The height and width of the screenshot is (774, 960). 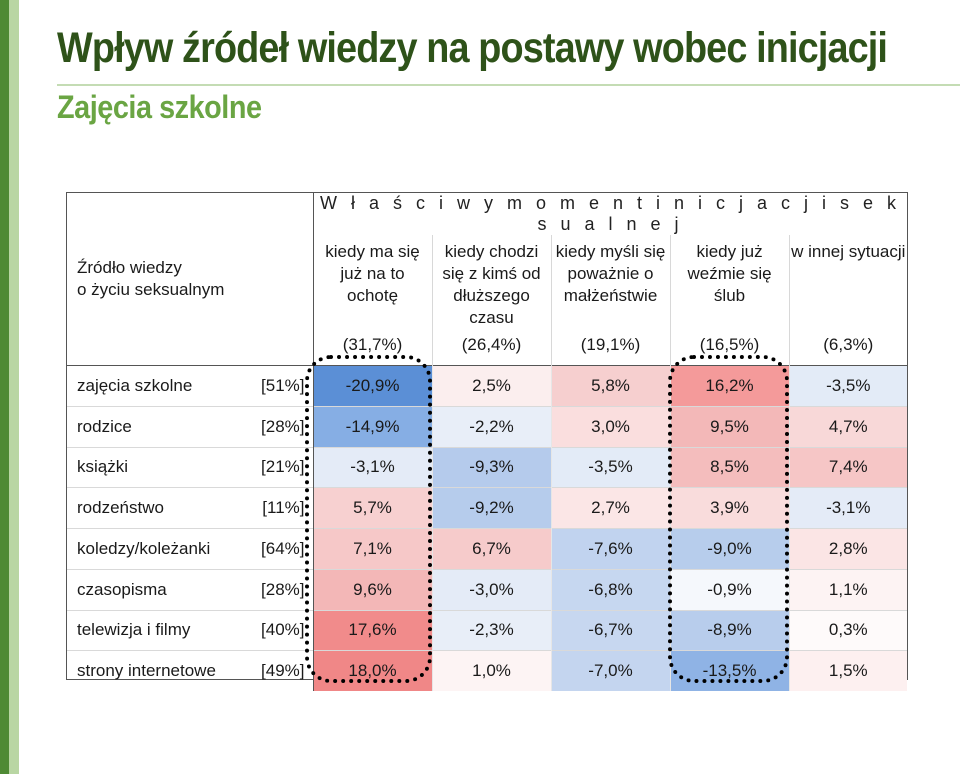 I want to click on table-cell: -6,8%, so click(x=610, y=589).